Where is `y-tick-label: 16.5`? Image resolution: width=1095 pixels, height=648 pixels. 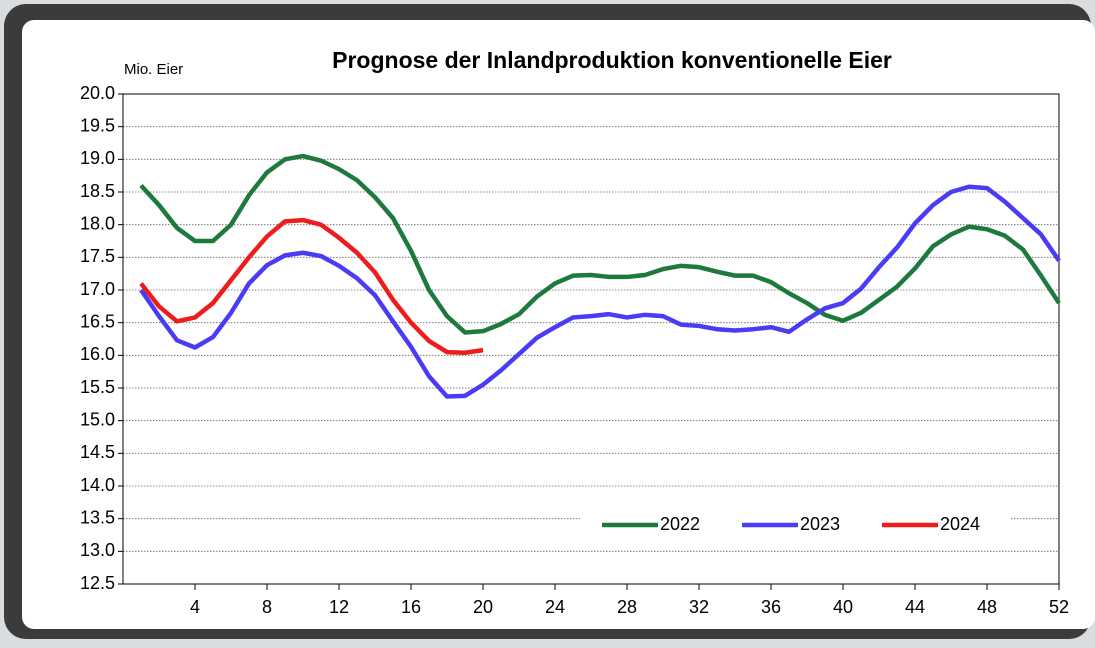
y-tick-label: 16.5 is located at coordinates (97, 321).